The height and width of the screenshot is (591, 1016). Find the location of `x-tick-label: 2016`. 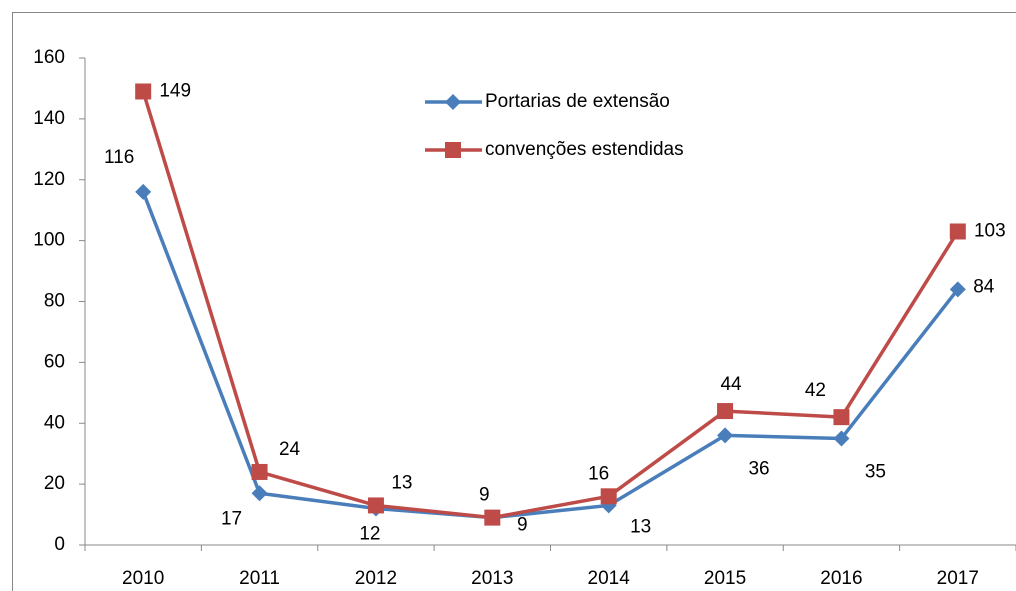

x-tick-label: 2016 is located at coordinates (841, 578).